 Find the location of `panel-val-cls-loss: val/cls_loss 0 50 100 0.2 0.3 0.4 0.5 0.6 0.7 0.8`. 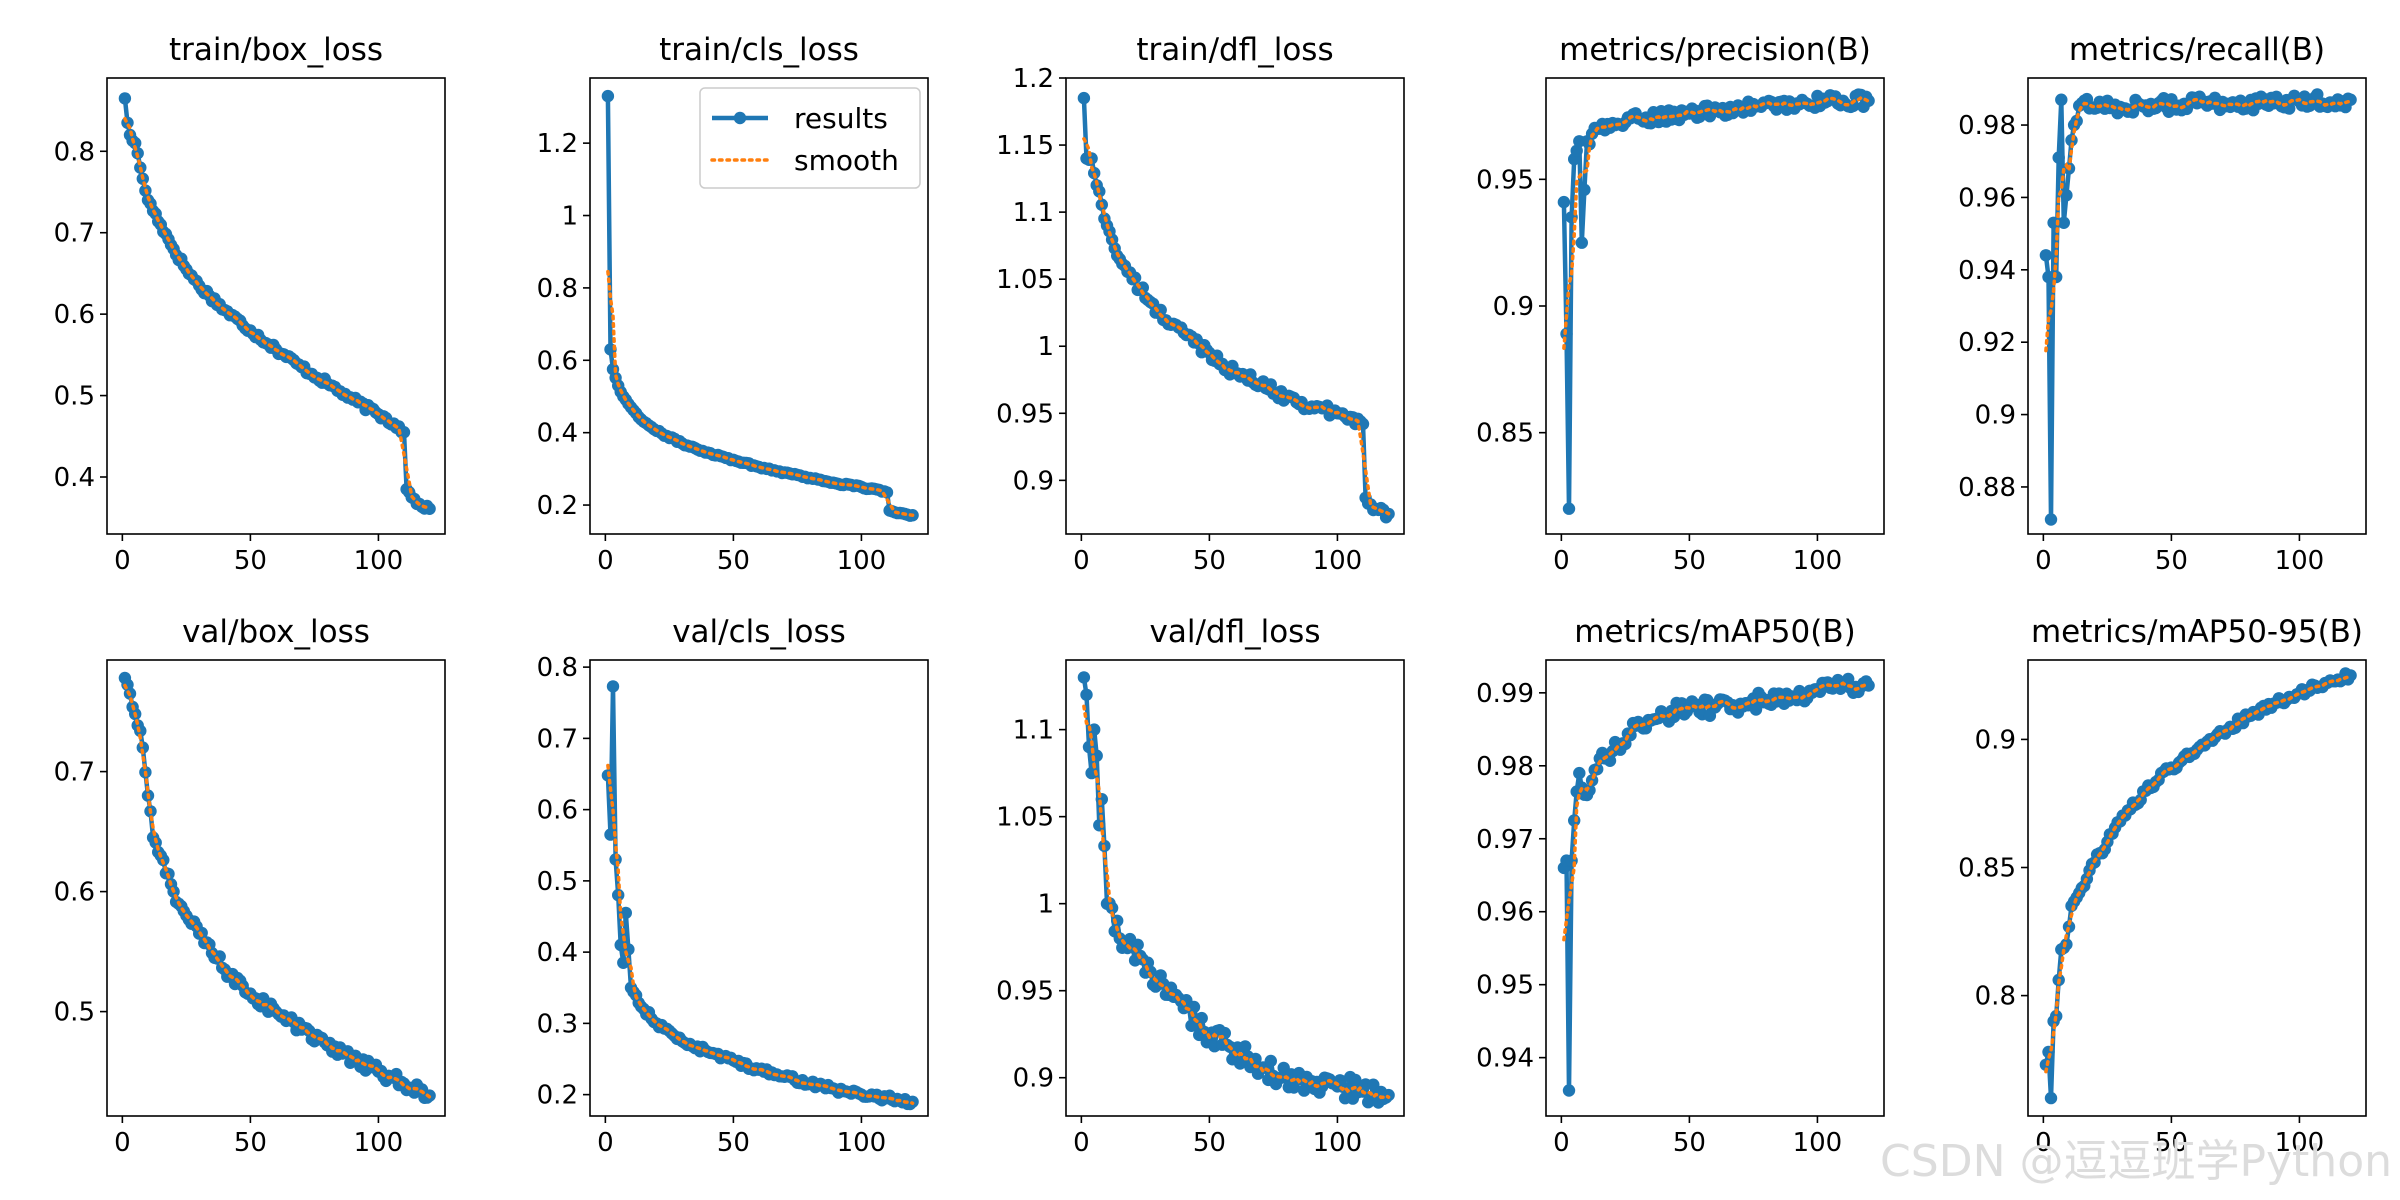

panel-val-cls-loss: val/cls_loss 0 50 100 0.2 0.3 0.4 0.5 0.6 0.7 0.8 is located at coordinates (733, 886).